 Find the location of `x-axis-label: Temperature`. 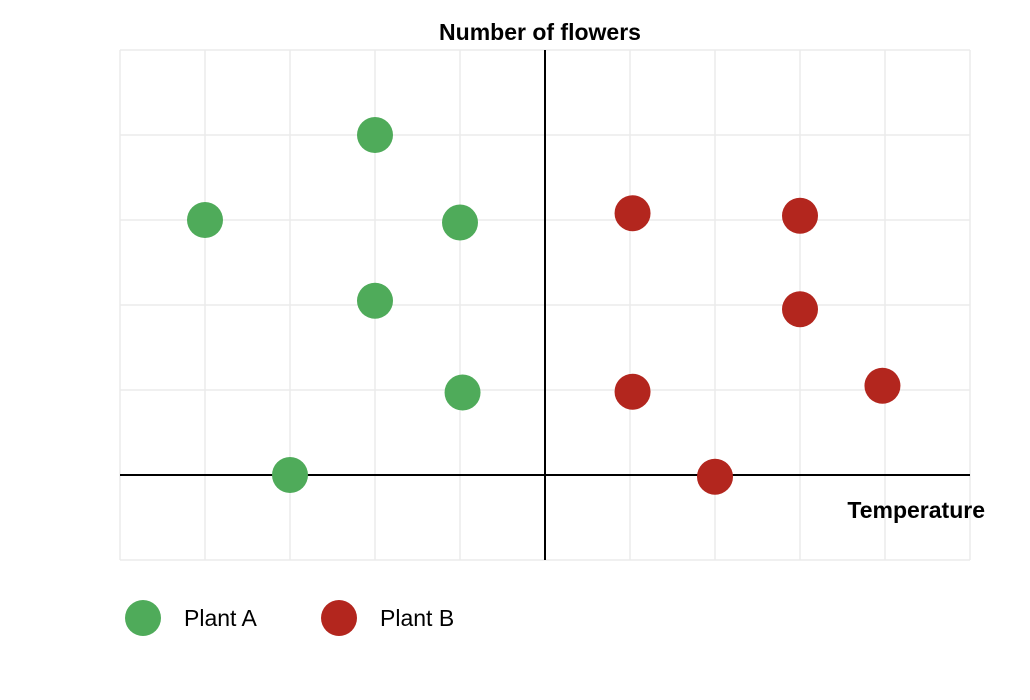

x-axis-label: Temperature is located at coordinates (916, 510).